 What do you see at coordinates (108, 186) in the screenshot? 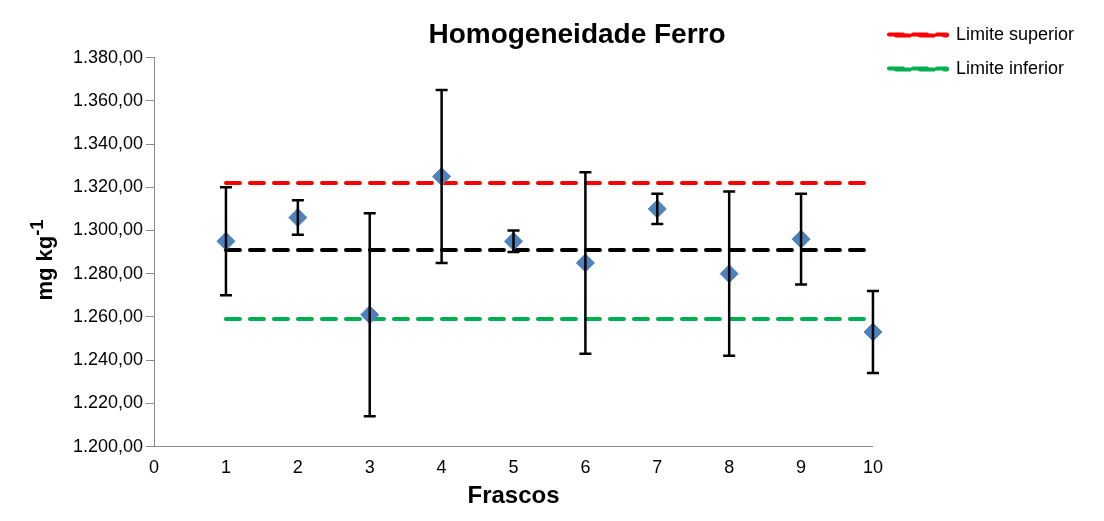
I see `y-tick-label: 1.320,00` at bounding box center [108, 186].